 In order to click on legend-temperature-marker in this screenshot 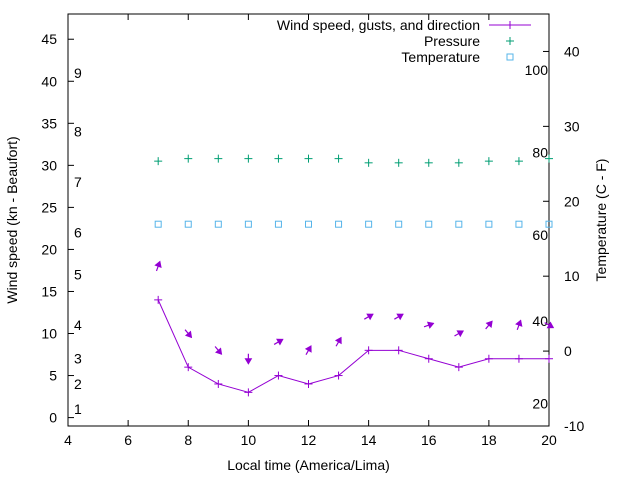, I will do `click(510, 57)`.